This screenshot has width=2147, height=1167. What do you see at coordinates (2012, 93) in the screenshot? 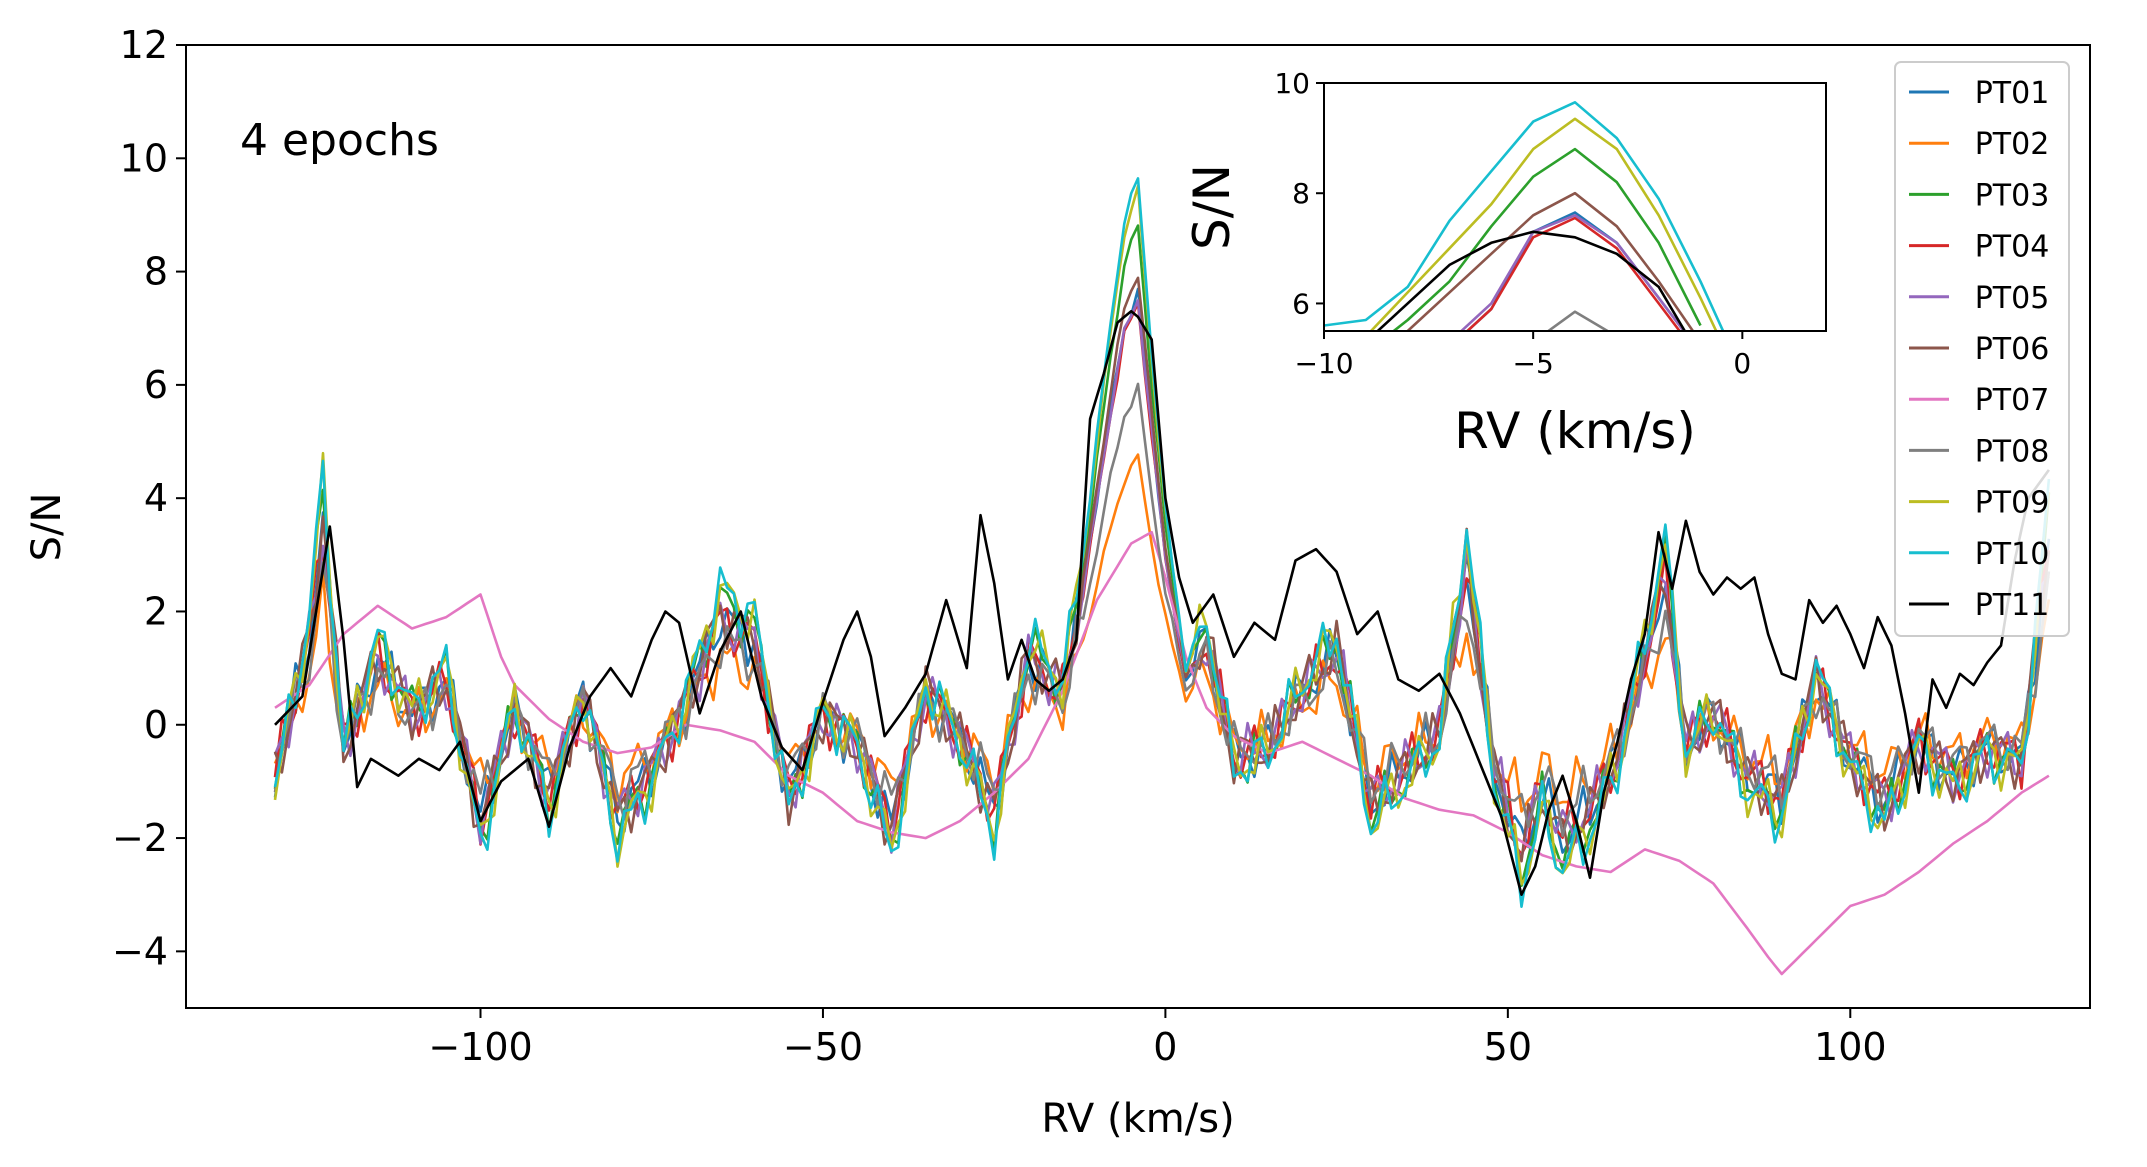
I see `legend-label-pt01: PT01` at bounding box center [2012, 93].